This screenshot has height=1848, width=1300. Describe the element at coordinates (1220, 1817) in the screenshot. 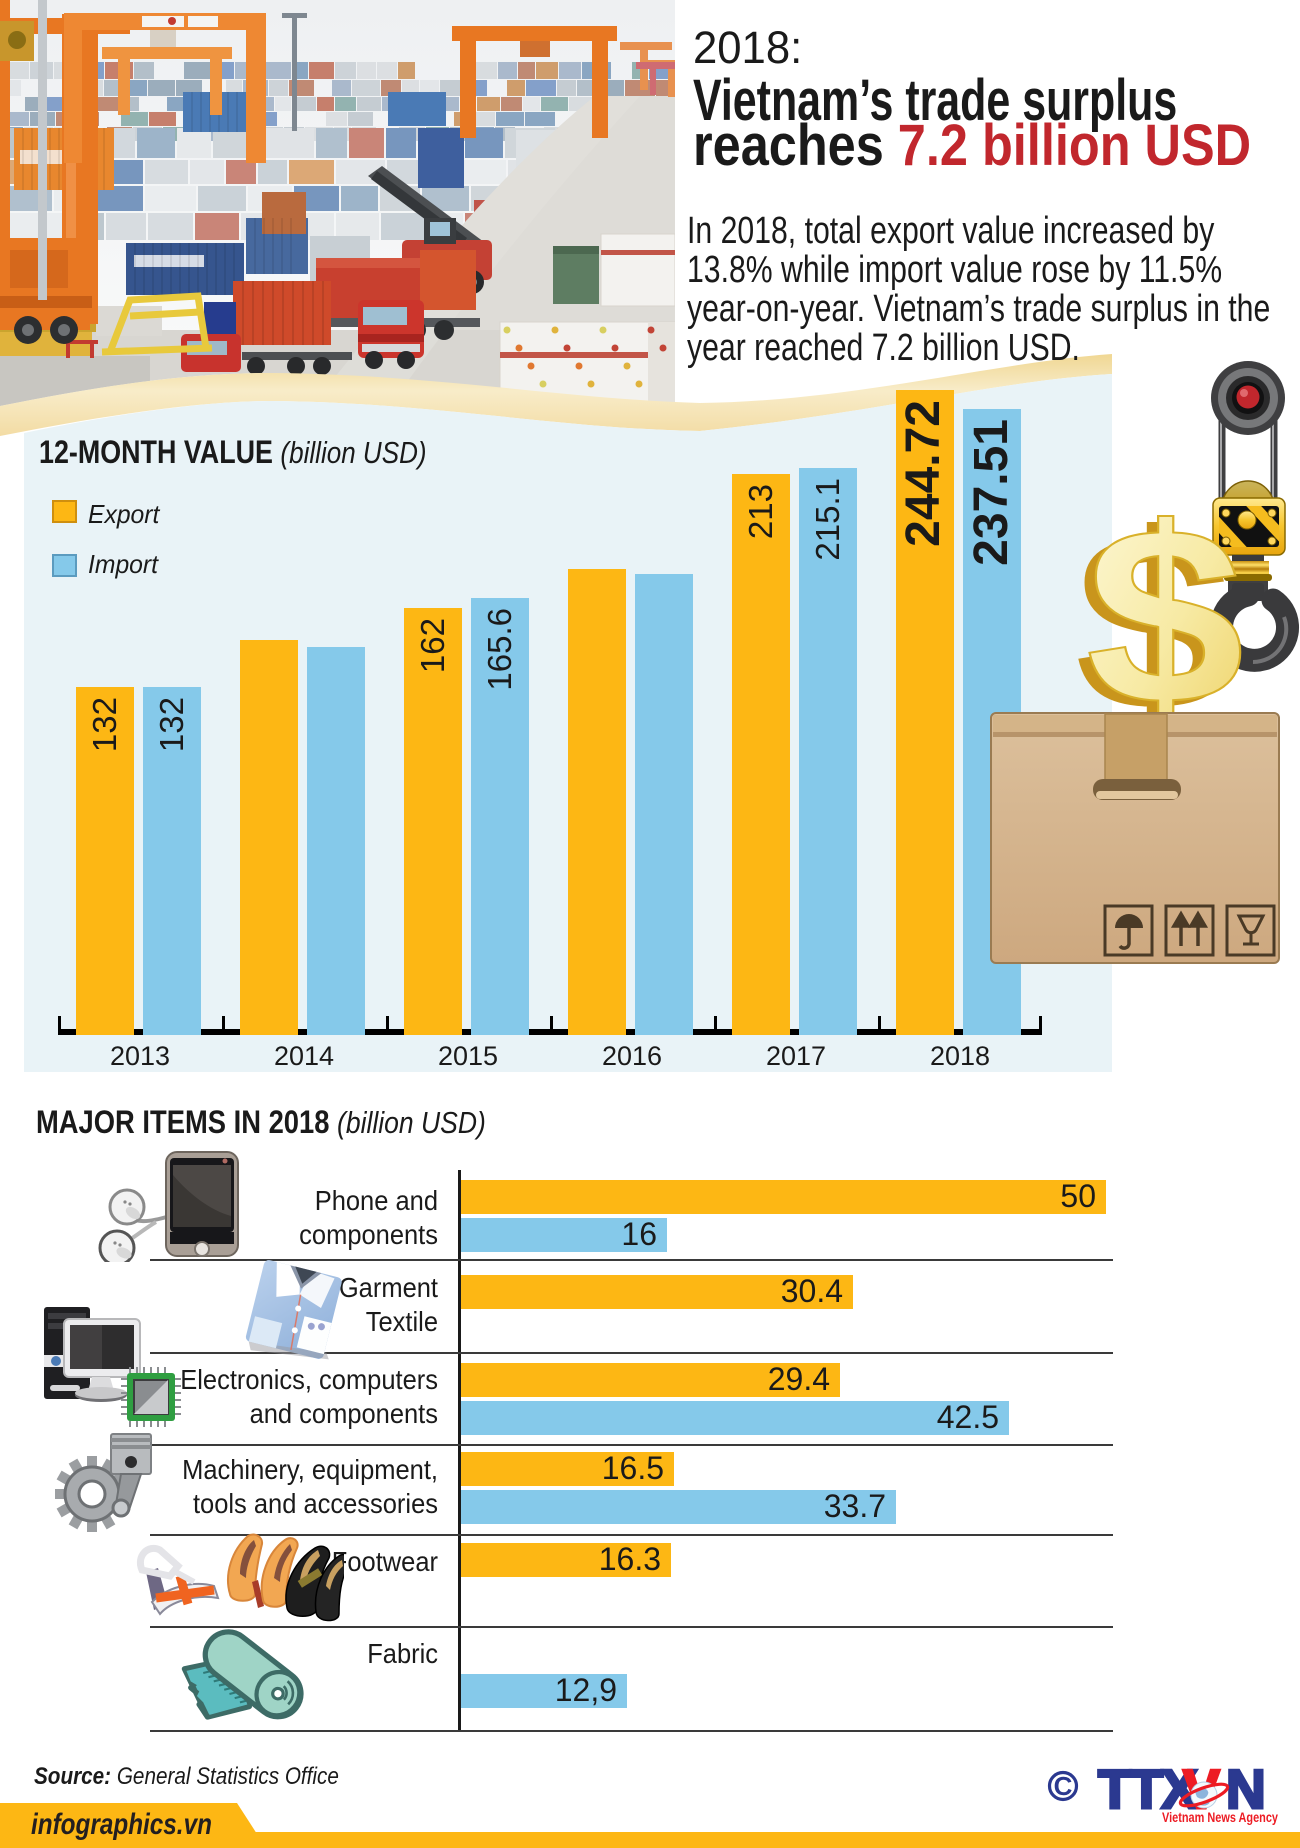

I see `svg-text: Vietnam News Agency` at that location.